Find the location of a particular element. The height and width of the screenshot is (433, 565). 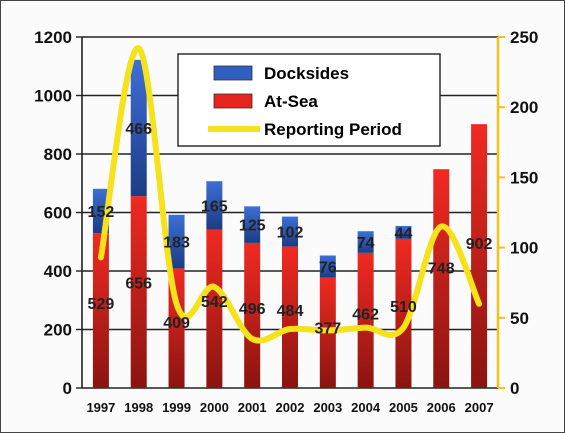

docksides-value-label: 183 is located at coordinates (176, 243).